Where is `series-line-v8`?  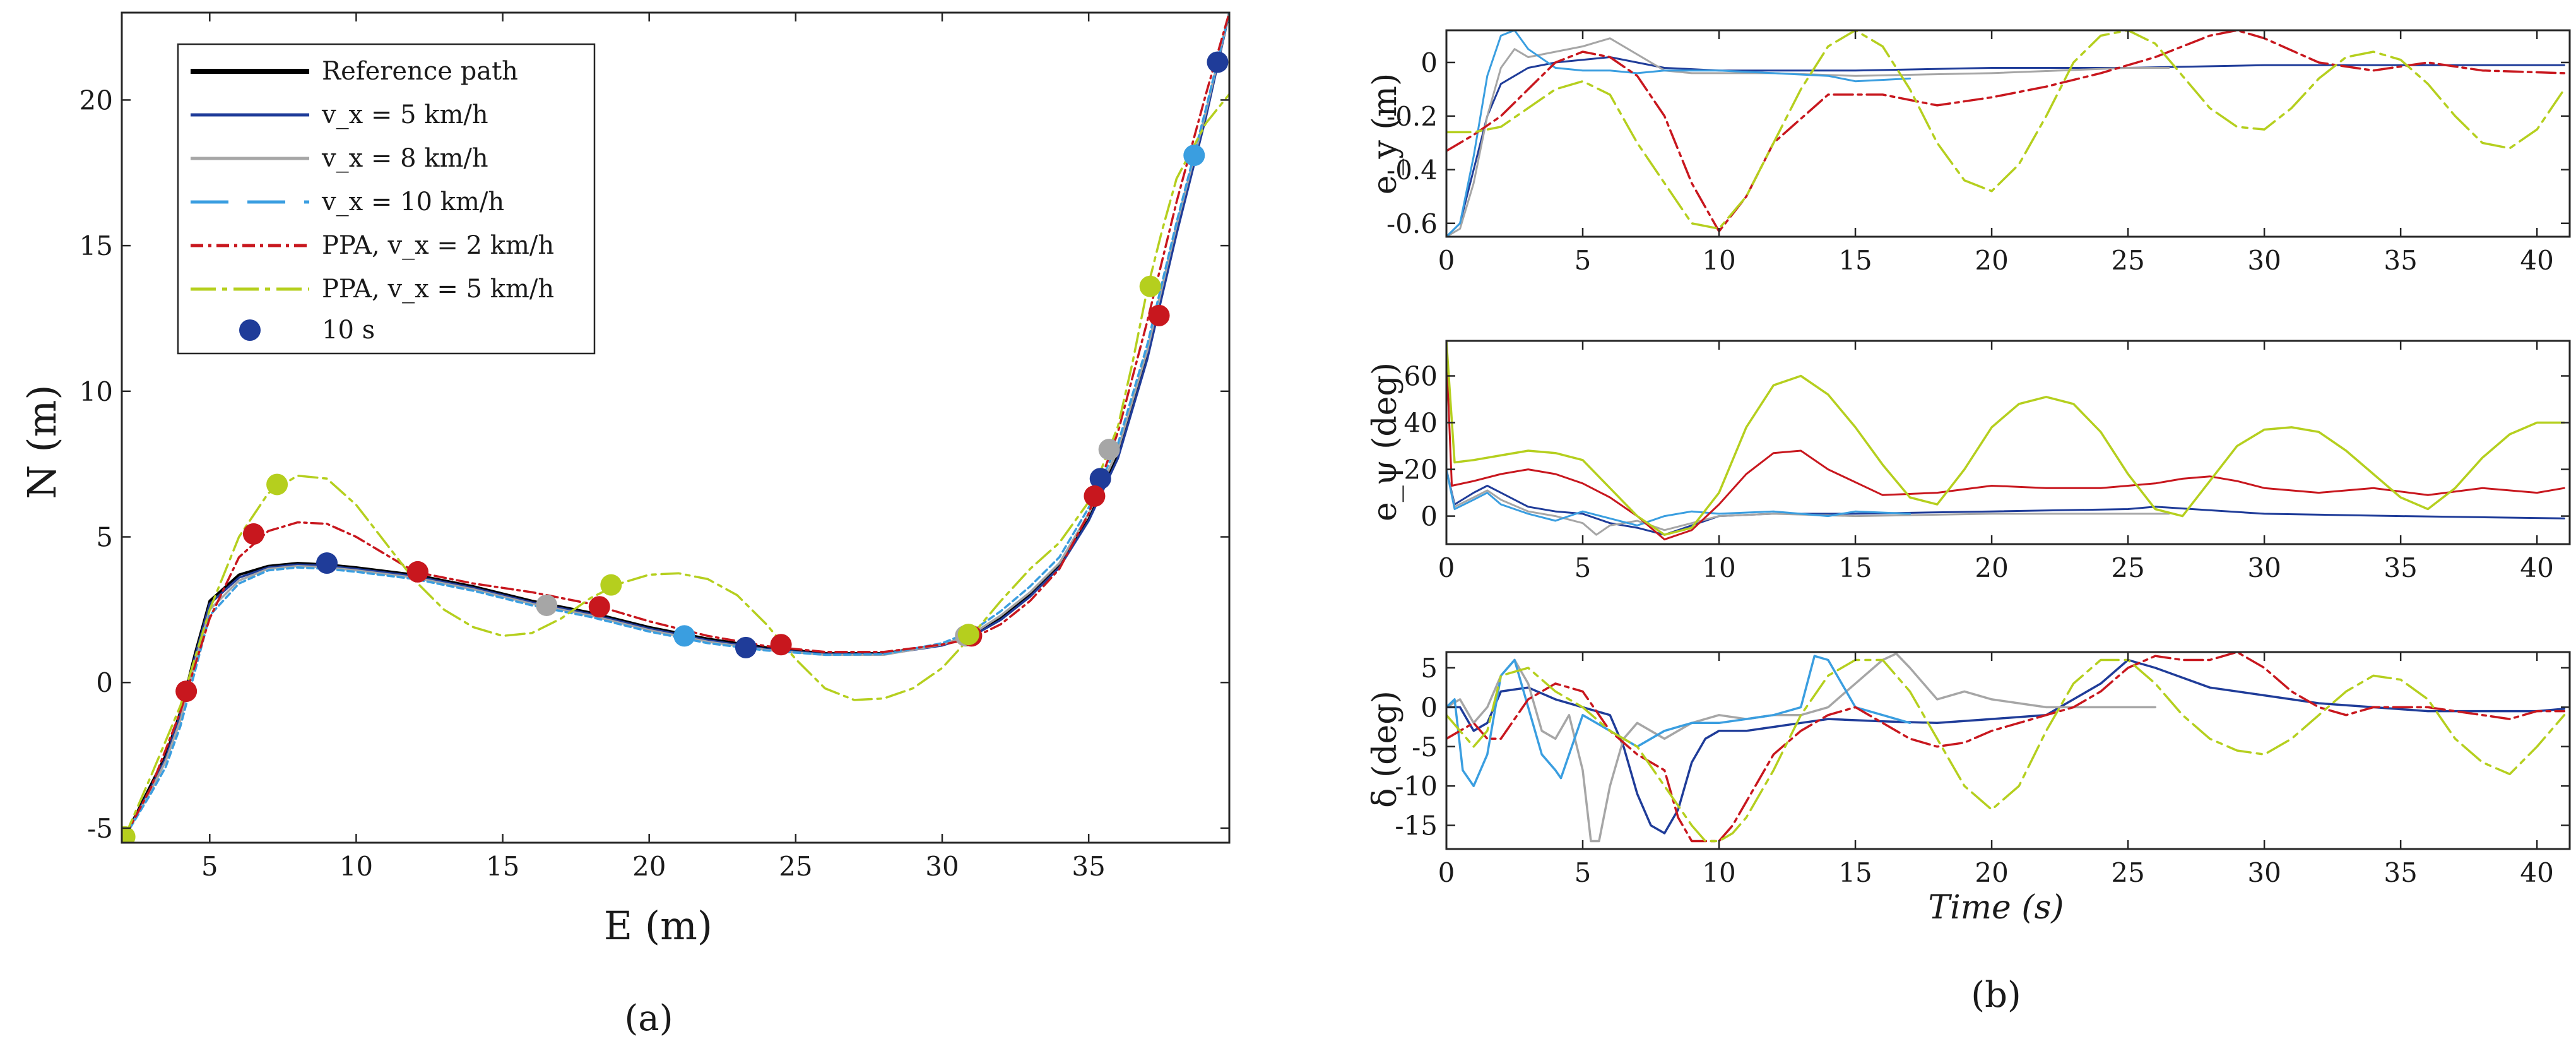
series-line-v8 is located at coordinates (1802, 747).